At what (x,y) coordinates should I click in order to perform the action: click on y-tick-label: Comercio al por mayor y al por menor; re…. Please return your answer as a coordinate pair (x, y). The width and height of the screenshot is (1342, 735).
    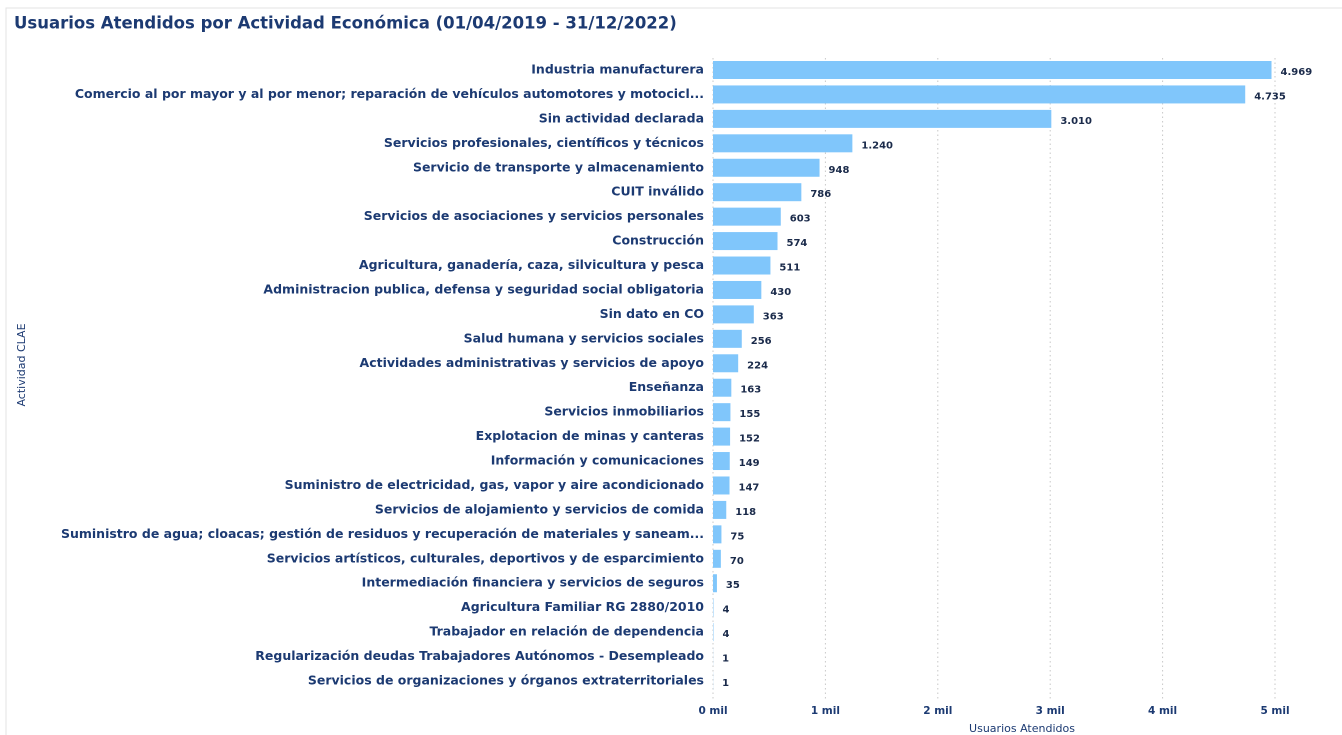
    Looking at the image, I should click on (389, 93).